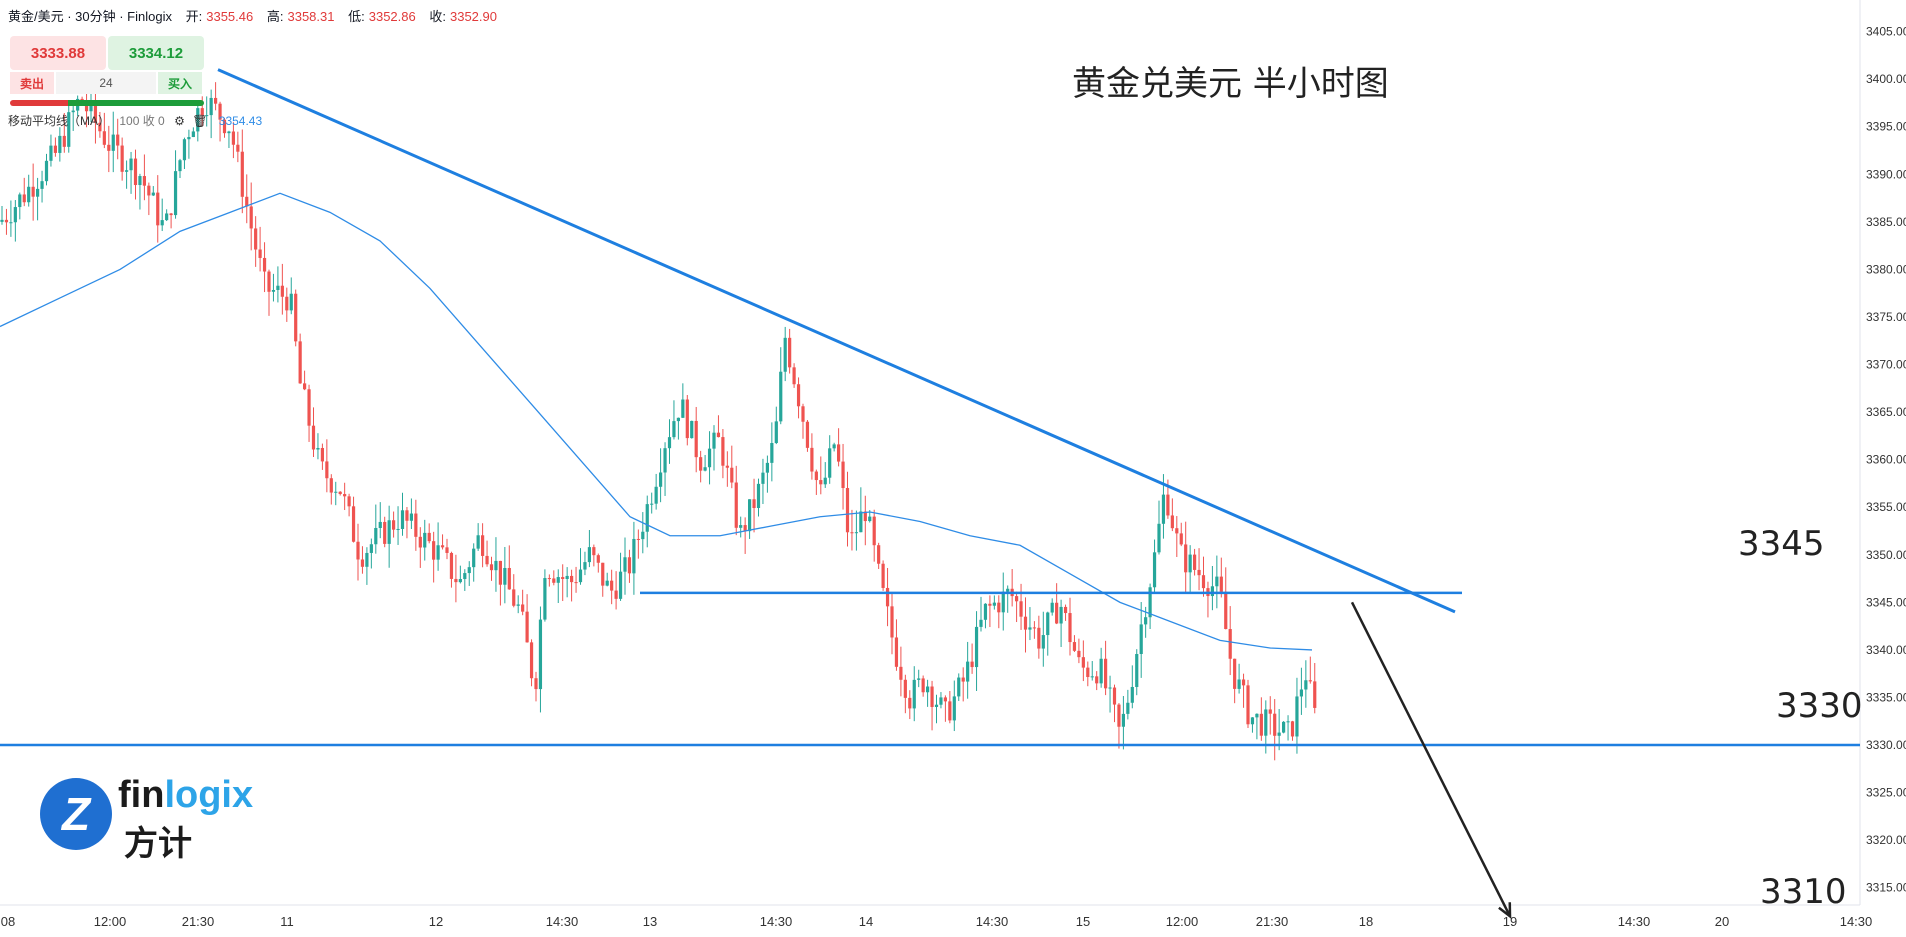 The image size is (1906, 937). Describe the element at coordinates (179, 121) in the screenshot. I see `settings-icon: ⚙` at that location.